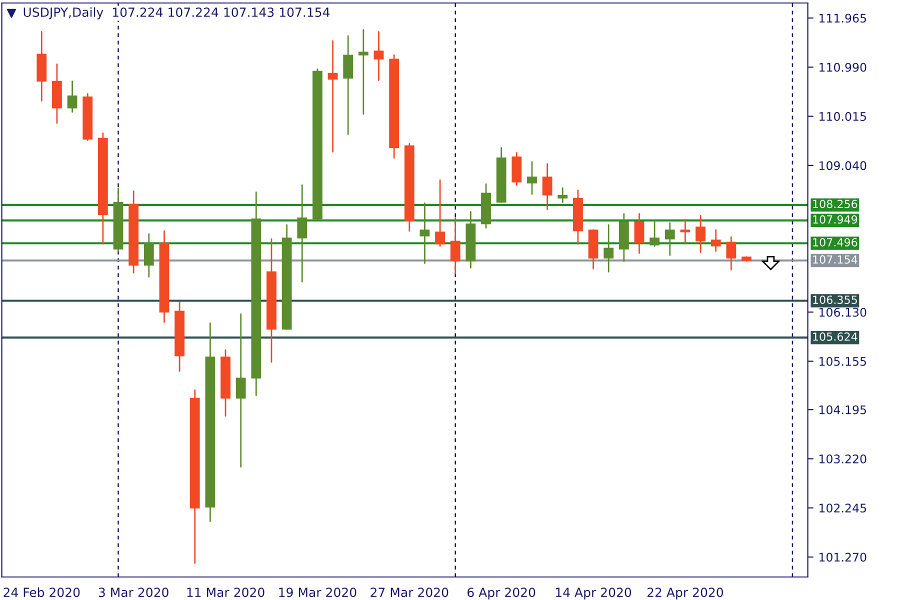 This screenshot has width=900, height=600. Describe the element at coordinates (502, 594) in the screenshot. I see `x-tick-label: 6 Apr 2020` at that location.